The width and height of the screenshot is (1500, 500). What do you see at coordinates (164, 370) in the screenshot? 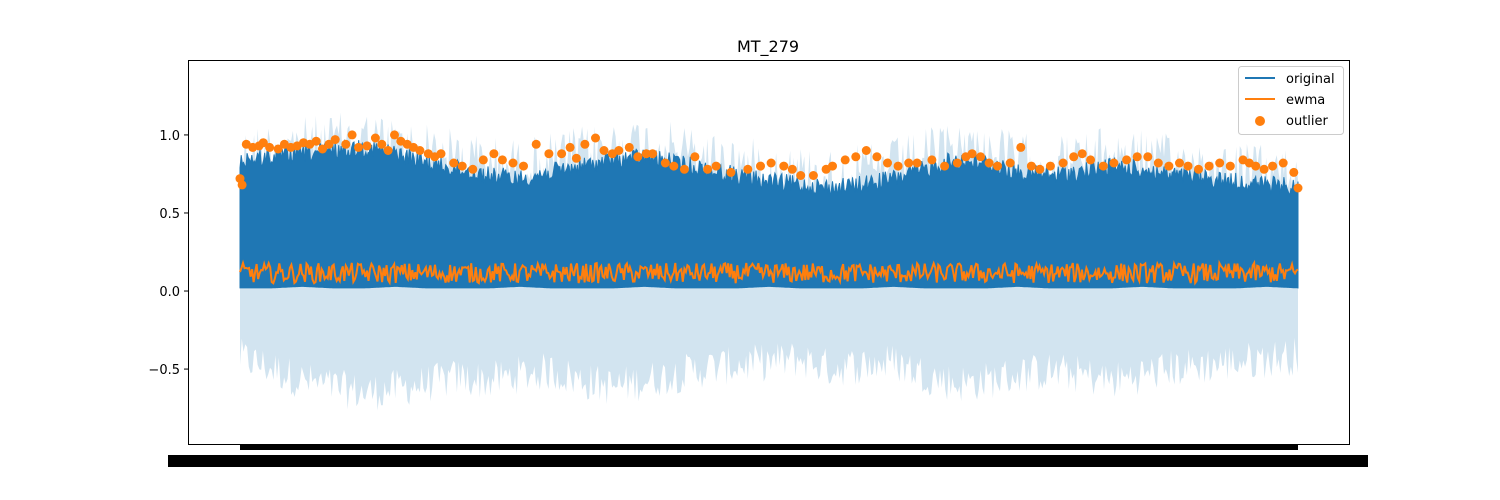
I see `y-tick-label: −0.5` at bounding box center [164, 370].